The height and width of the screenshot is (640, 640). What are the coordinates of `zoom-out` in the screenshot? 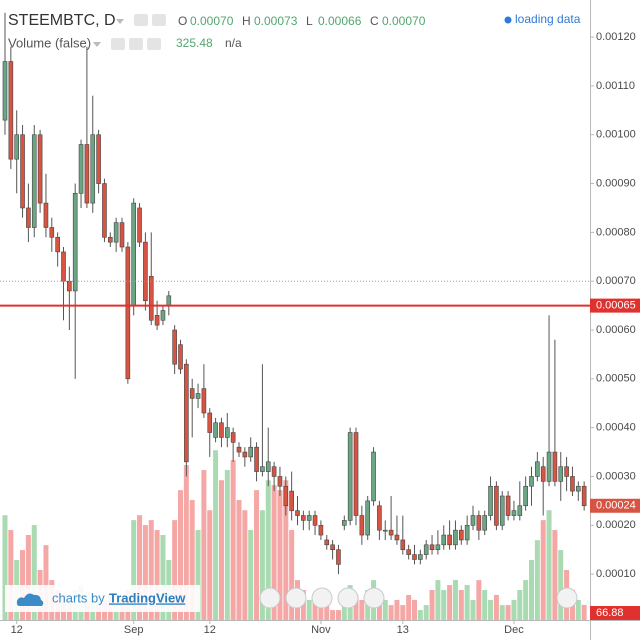 It's located at (296, 598).